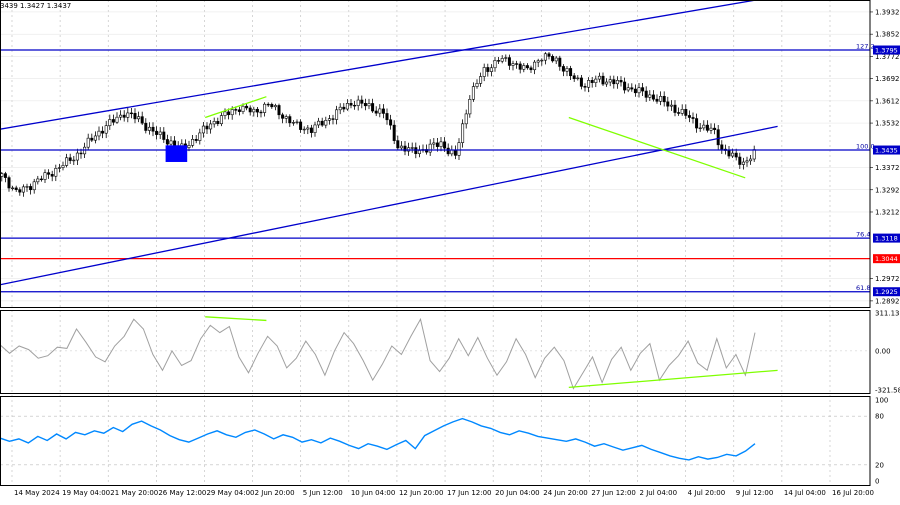 The width and height of the screenshot is (900, 505). What do you see at coordinates (887, 301) in the screenshot?
I see `y-tick-label: 1.2892` at bounding box center [887, 301].